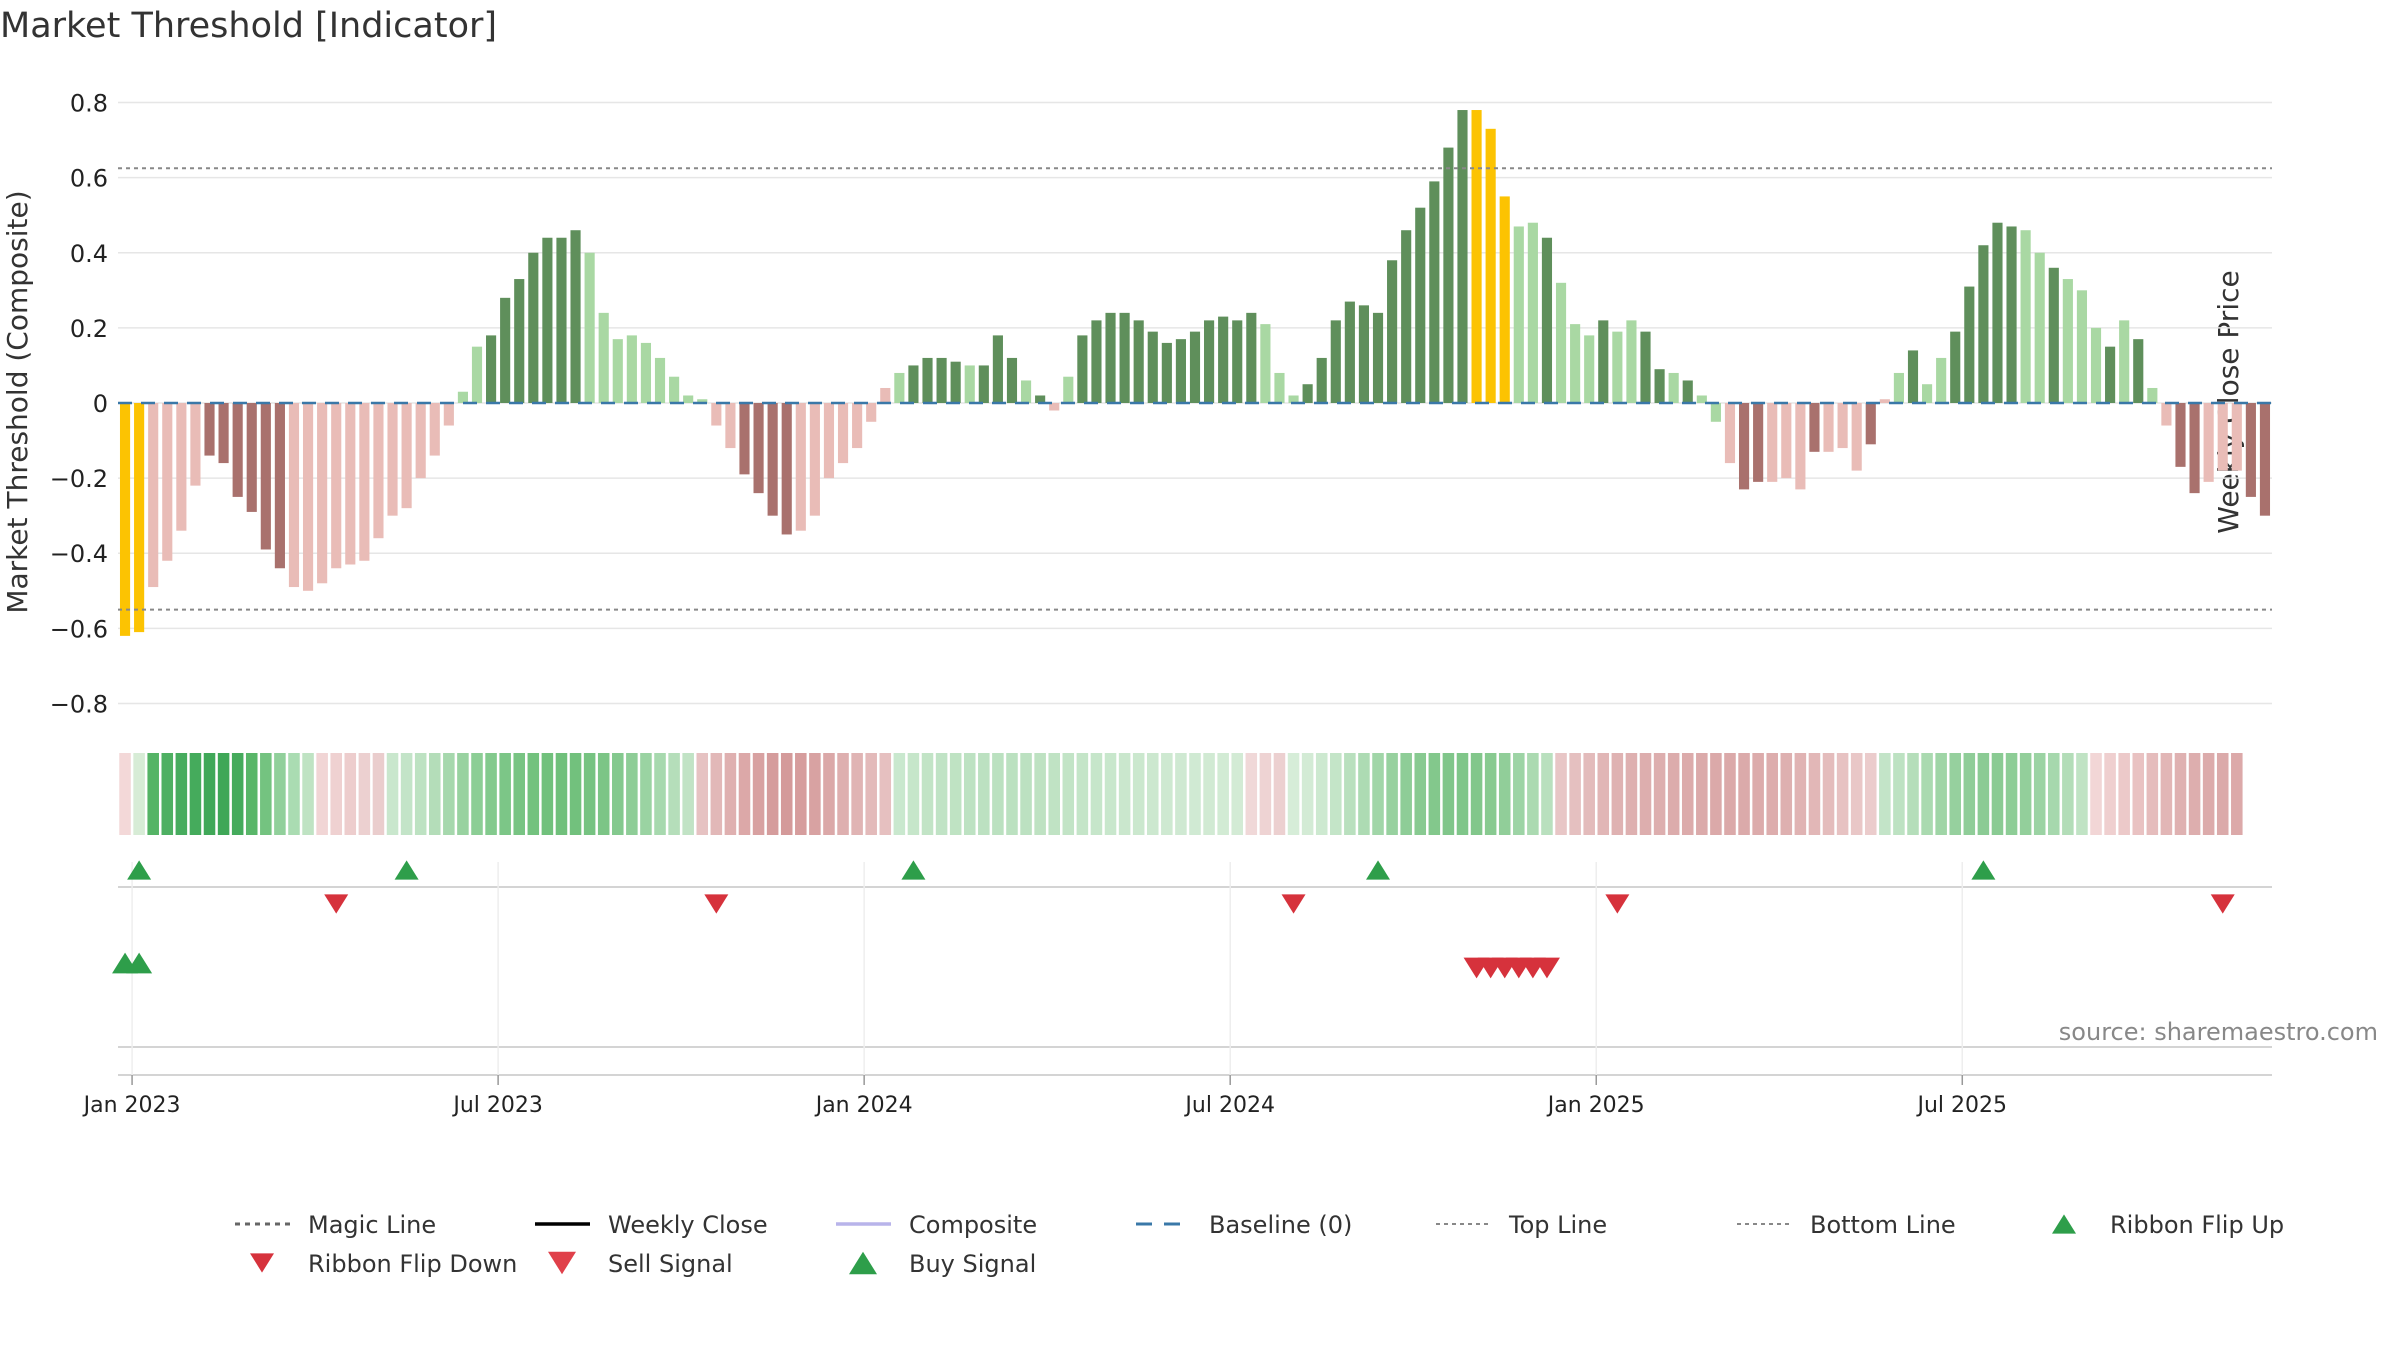  I want to click on legend-label: Sell Signal, so click(670, 1264).